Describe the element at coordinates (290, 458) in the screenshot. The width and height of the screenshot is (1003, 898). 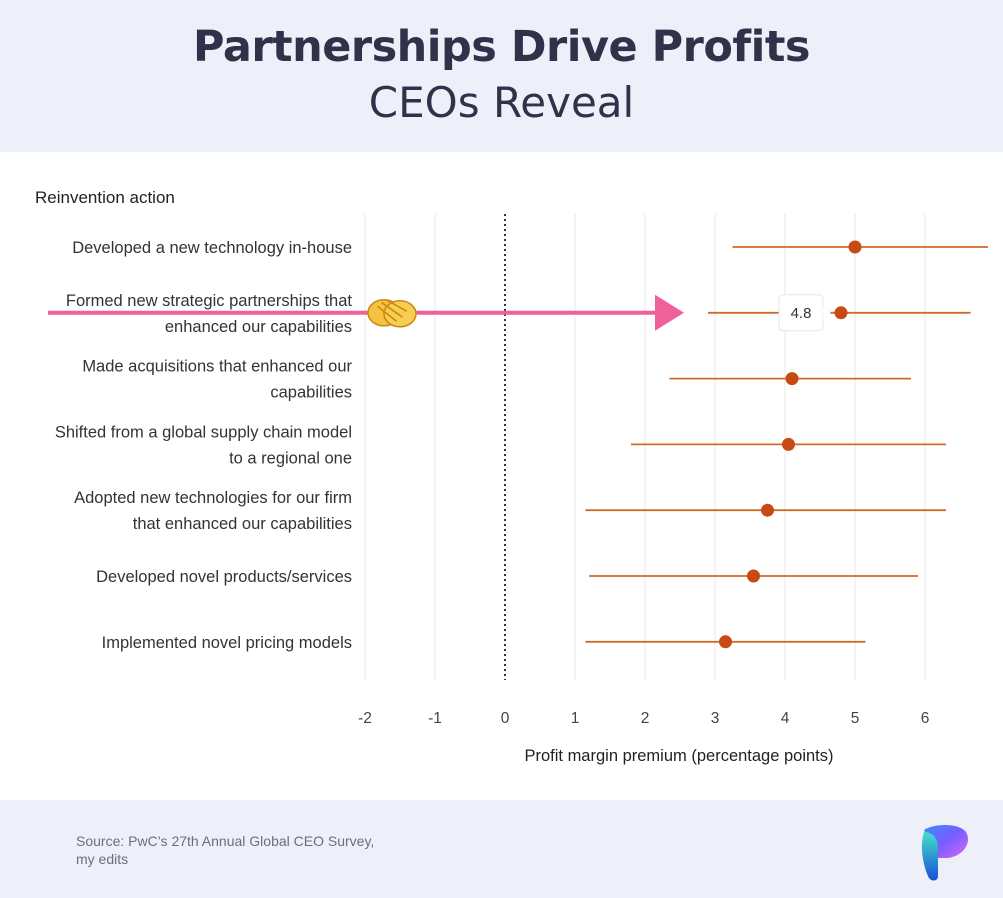
I see `category-label: to a regional one` at that location.